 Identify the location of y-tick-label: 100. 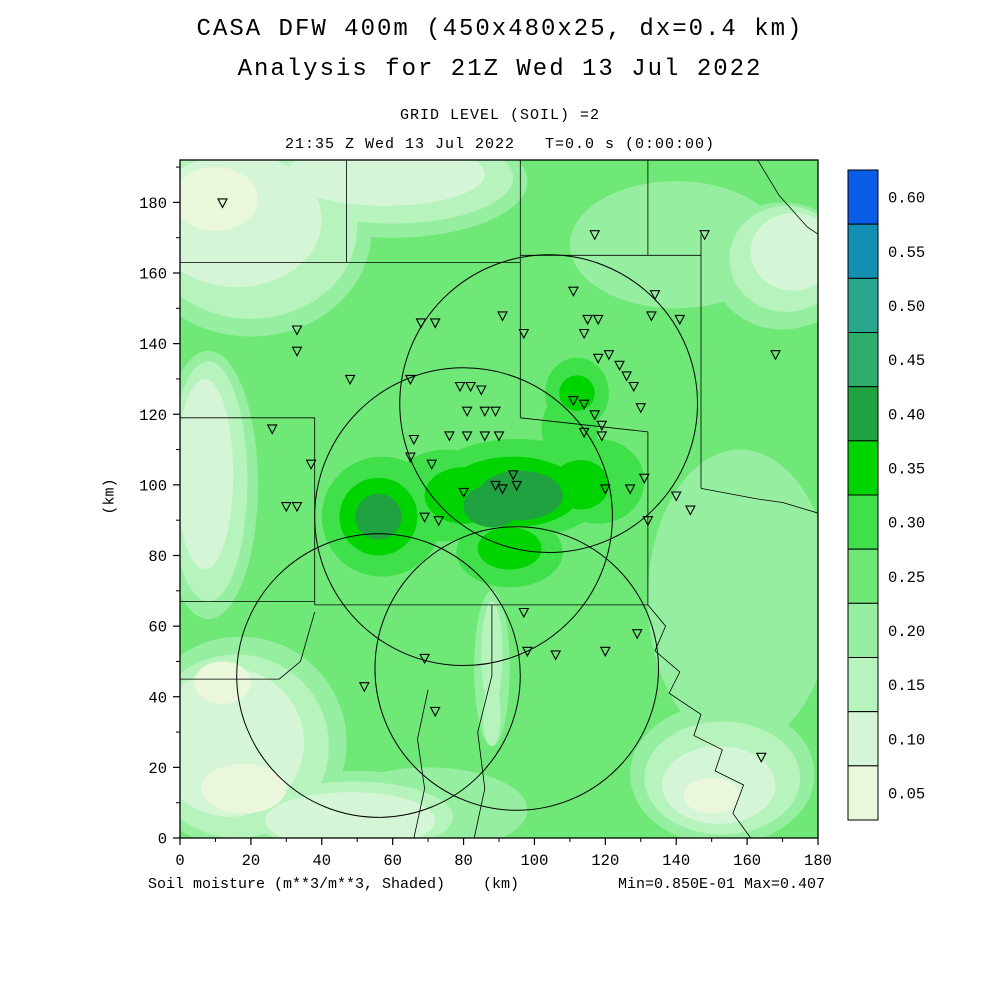
(153, 486).